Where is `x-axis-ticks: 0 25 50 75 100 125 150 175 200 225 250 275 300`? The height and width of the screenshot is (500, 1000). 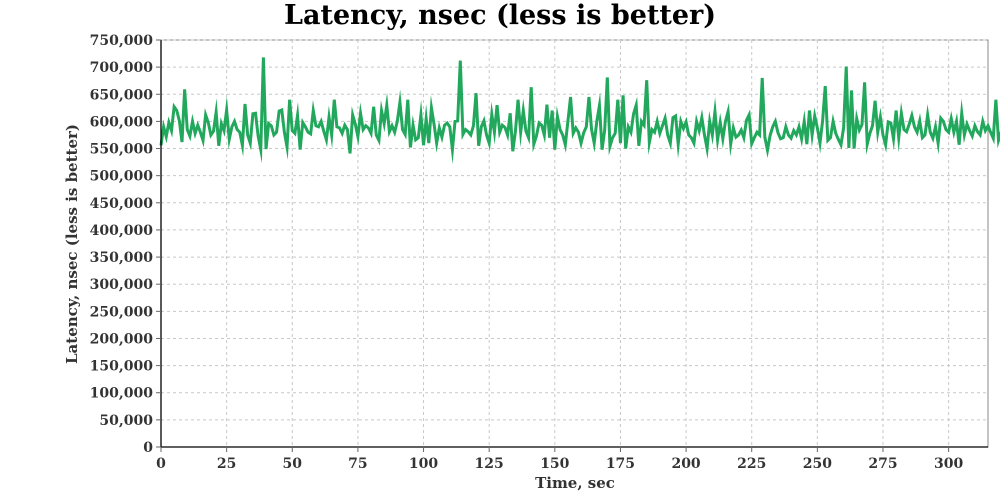
x-axis-ticks: 0 25 50 75 100 125 150 175 200 225 250 275 300 is located at coordinates (559, 459).